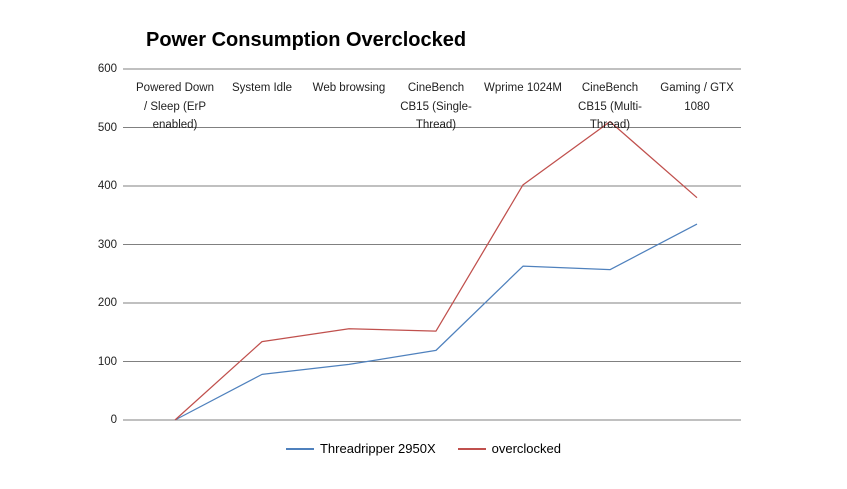 The image size is (847, 489). I want to click on y-axis-tick-label: 200, so click(107, 303).